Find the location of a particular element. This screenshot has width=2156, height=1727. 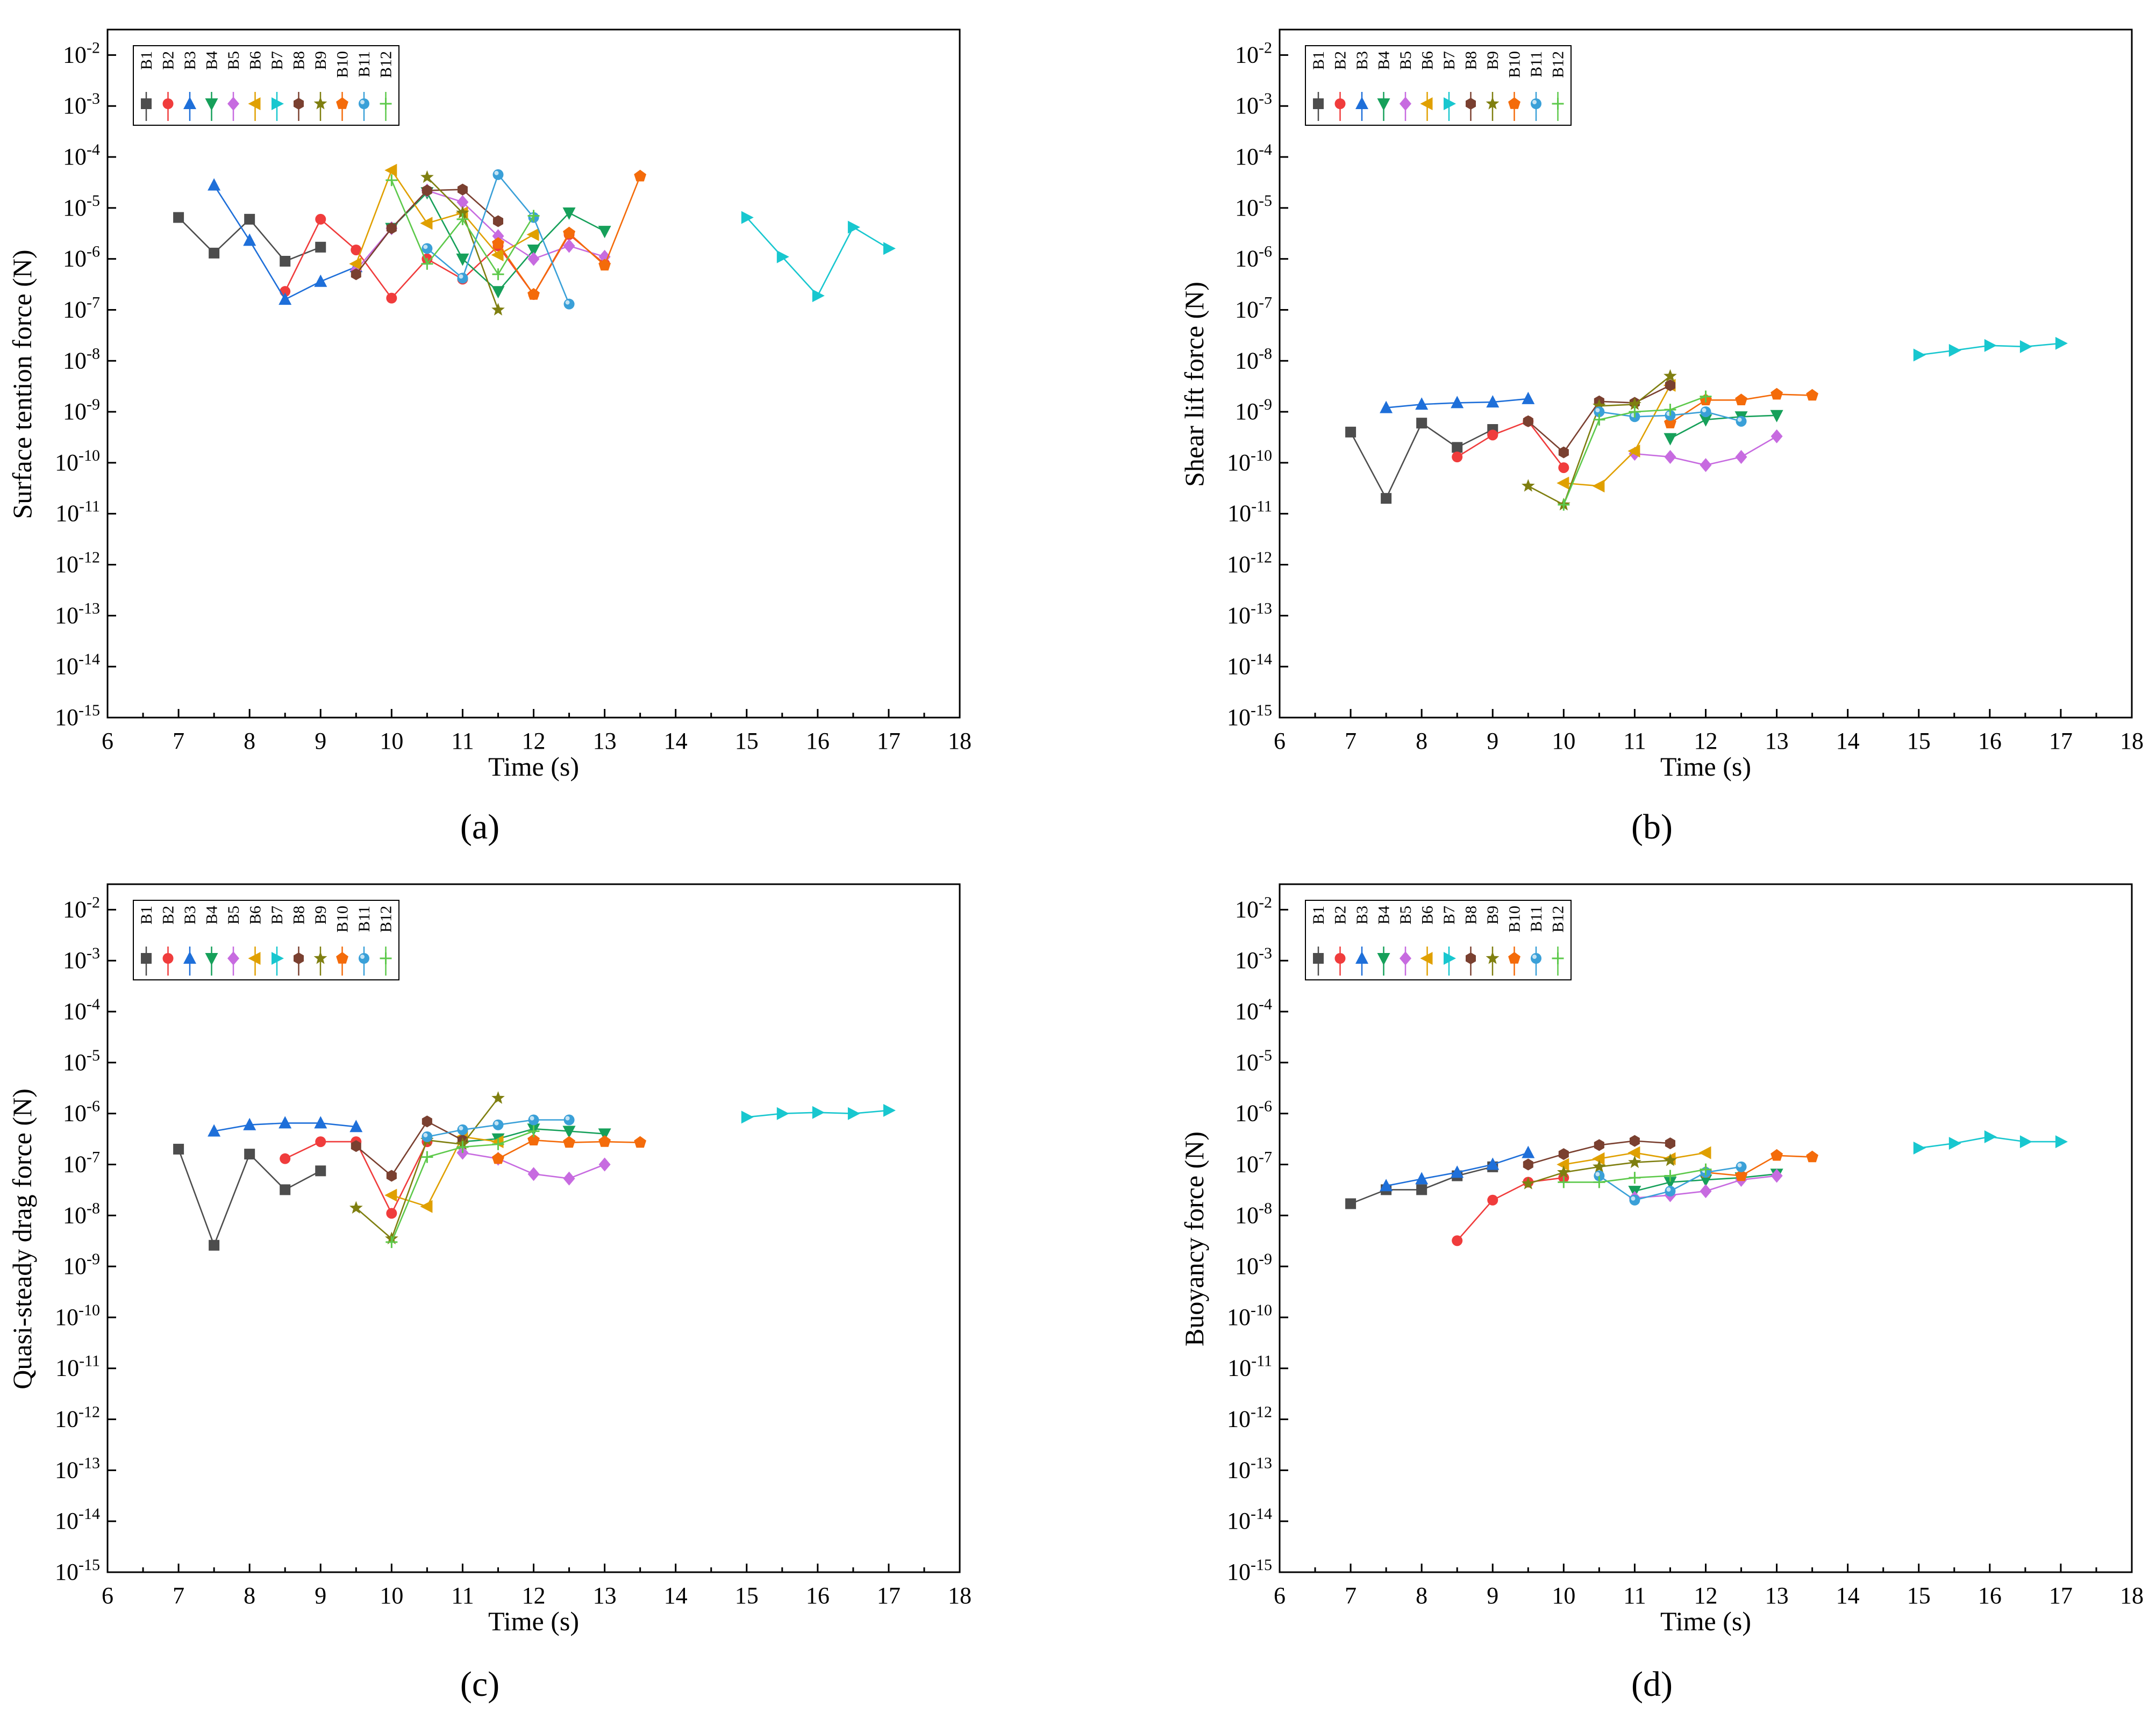

y-tick-label: 10⁻⁶ is located at coordinates (81, 1113).